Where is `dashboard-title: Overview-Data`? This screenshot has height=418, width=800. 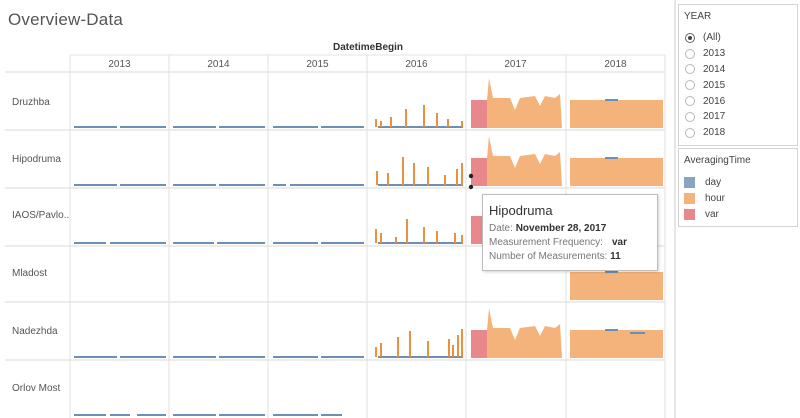 dashboard-title: Overview-Data is located at coordinates (66, 19).